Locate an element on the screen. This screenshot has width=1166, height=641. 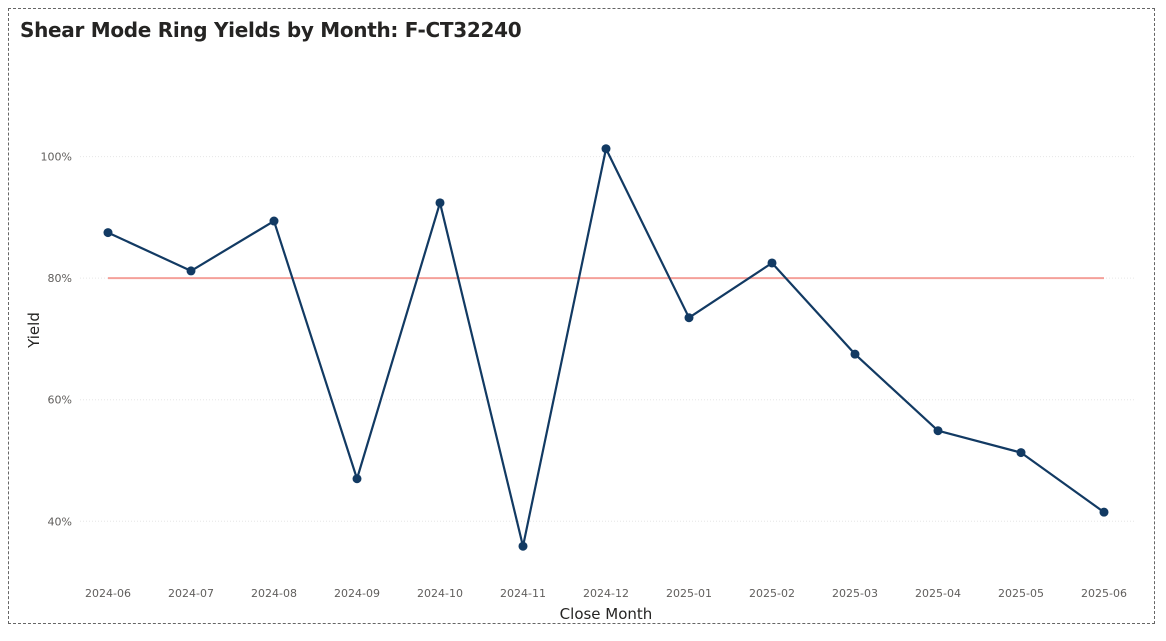
x-tick-label: 2024-06 is located at coordinates (108, 593).